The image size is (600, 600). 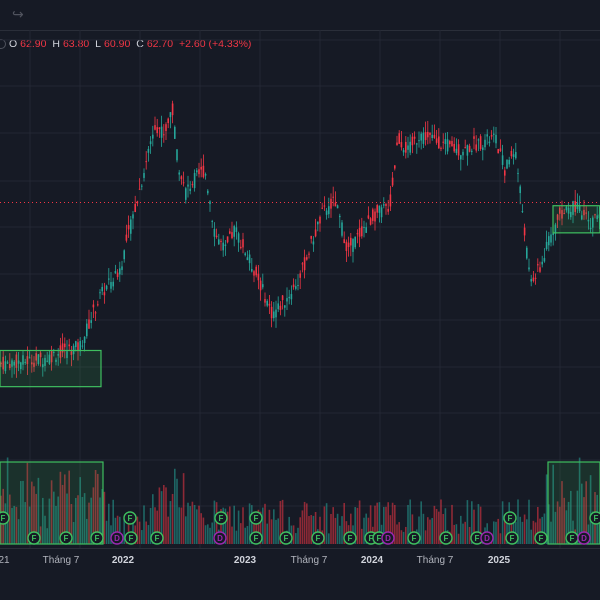 I want to click on top-toolbar: ↪, so click(x=300, y=15).